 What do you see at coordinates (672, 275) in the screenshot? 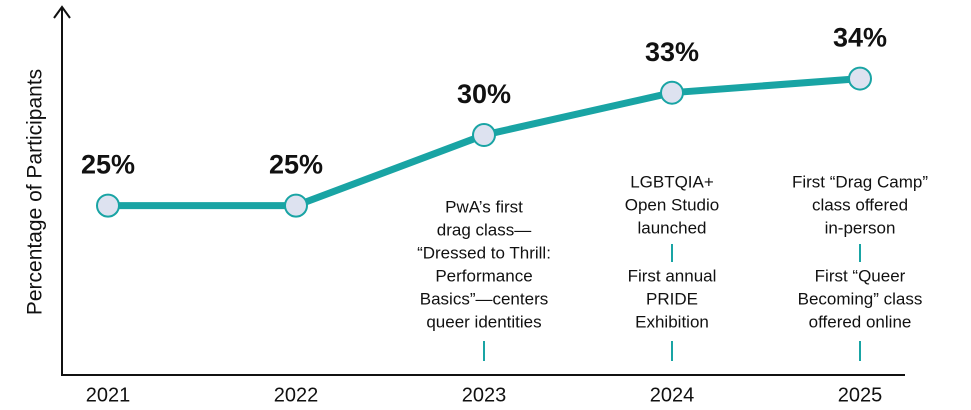
I see `annotation-text: First annual` at bounding box center [672, 275].